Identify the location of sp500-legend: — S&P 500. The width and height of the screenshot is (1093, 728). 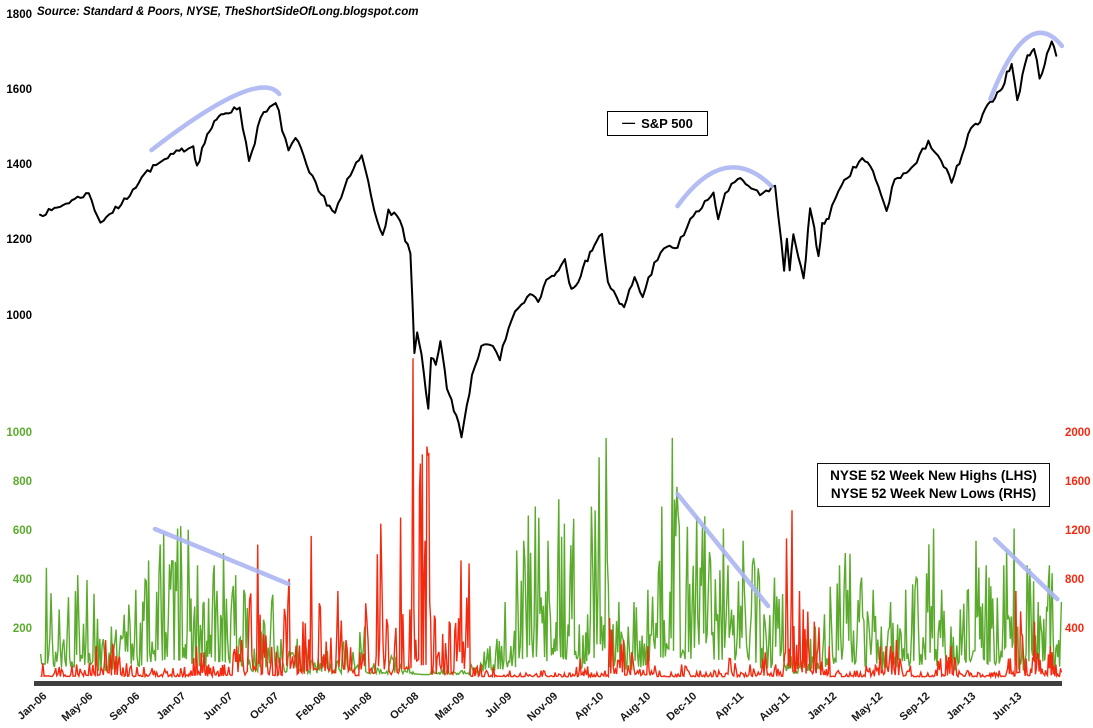
(657, 123).